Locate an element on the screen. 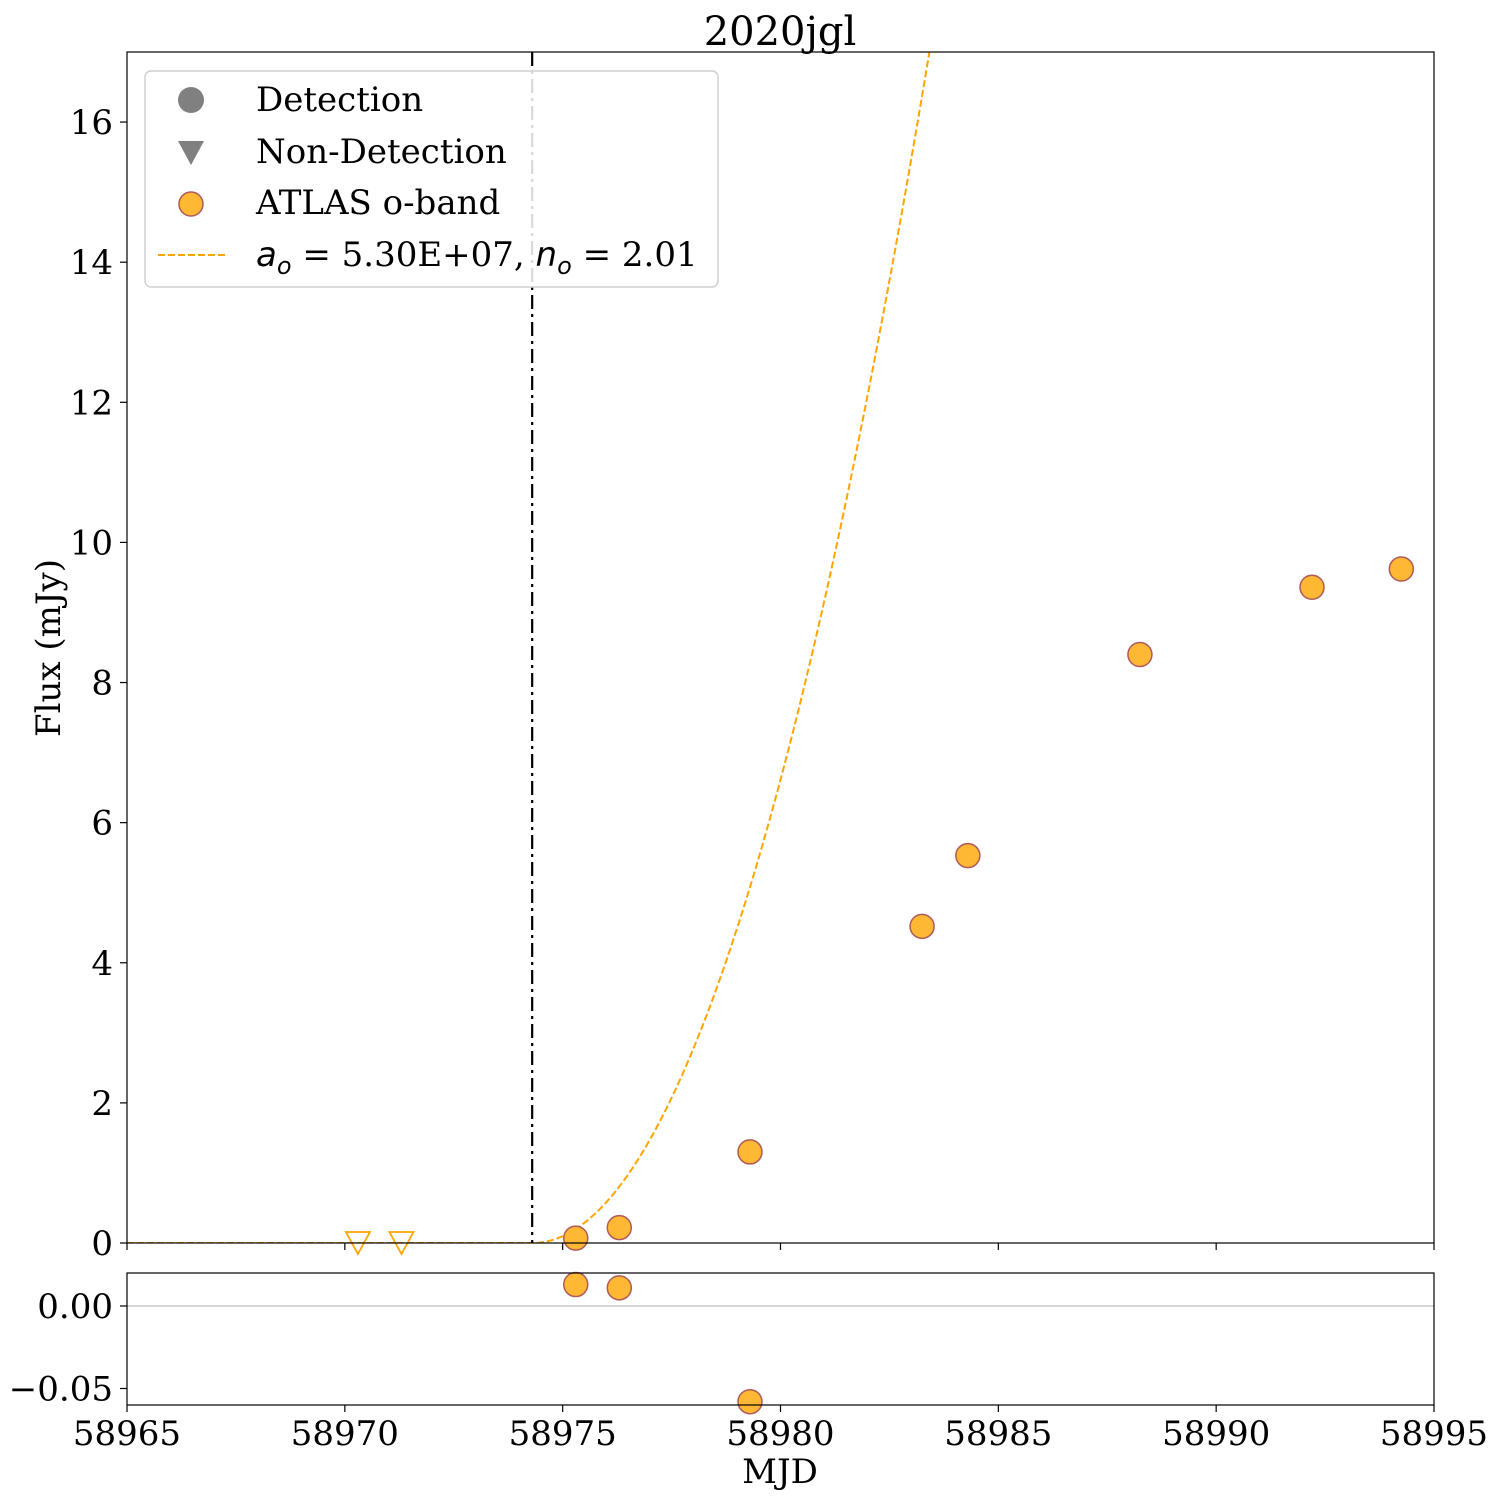 This screenshot has height=1499, width=1499. residual-plot is located at coordinates (780, 1343).